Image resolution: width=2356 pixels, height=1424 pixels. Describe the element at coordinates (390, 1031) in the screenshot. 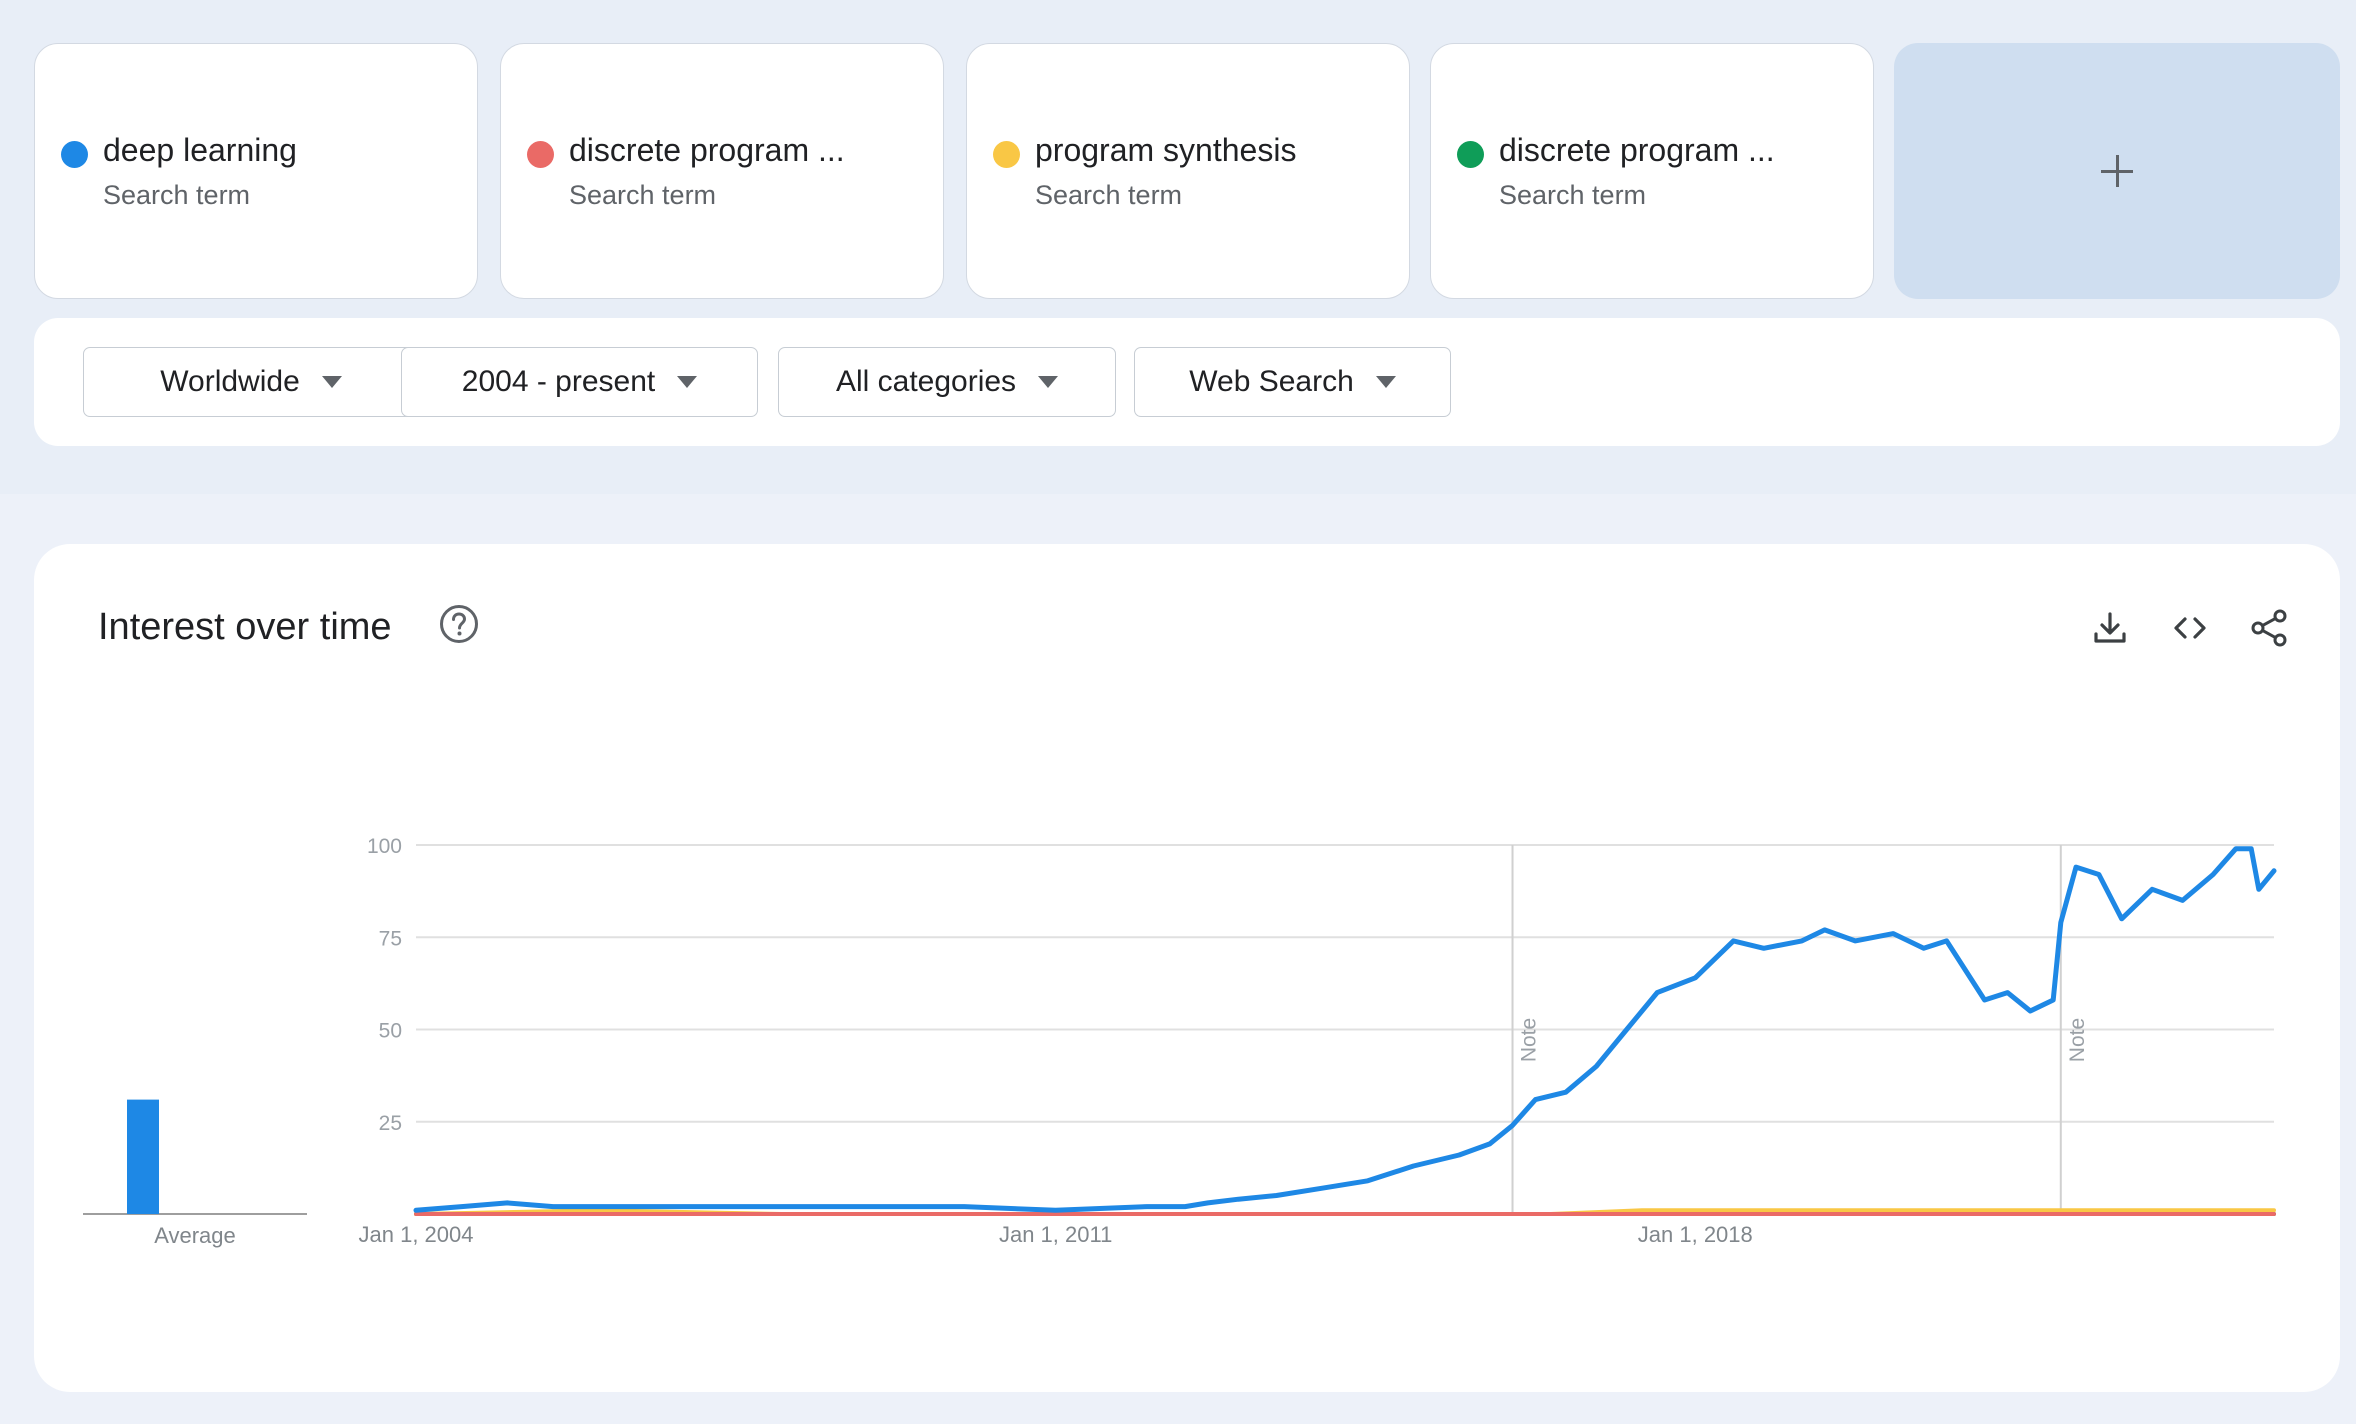

I see `y-tick-label: 50` at that location.